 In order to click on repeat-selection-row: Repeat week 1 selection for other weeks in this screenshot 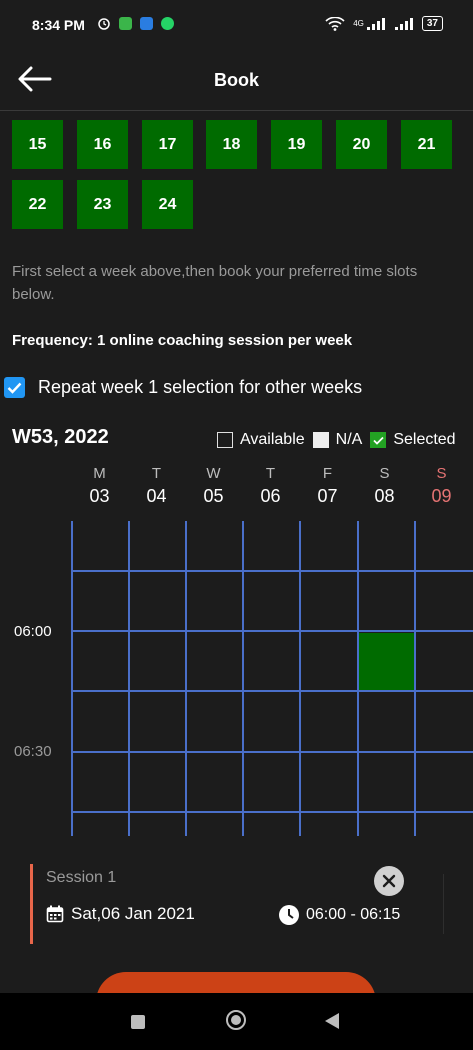, I will do `click(183, 387)`.